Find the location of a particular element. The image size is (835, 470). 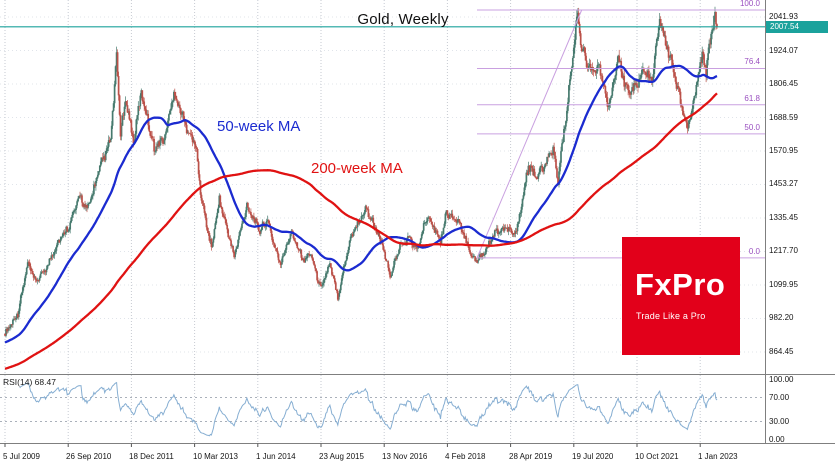

price-axis-label: 982.20 is located at coordinates (781, 317).